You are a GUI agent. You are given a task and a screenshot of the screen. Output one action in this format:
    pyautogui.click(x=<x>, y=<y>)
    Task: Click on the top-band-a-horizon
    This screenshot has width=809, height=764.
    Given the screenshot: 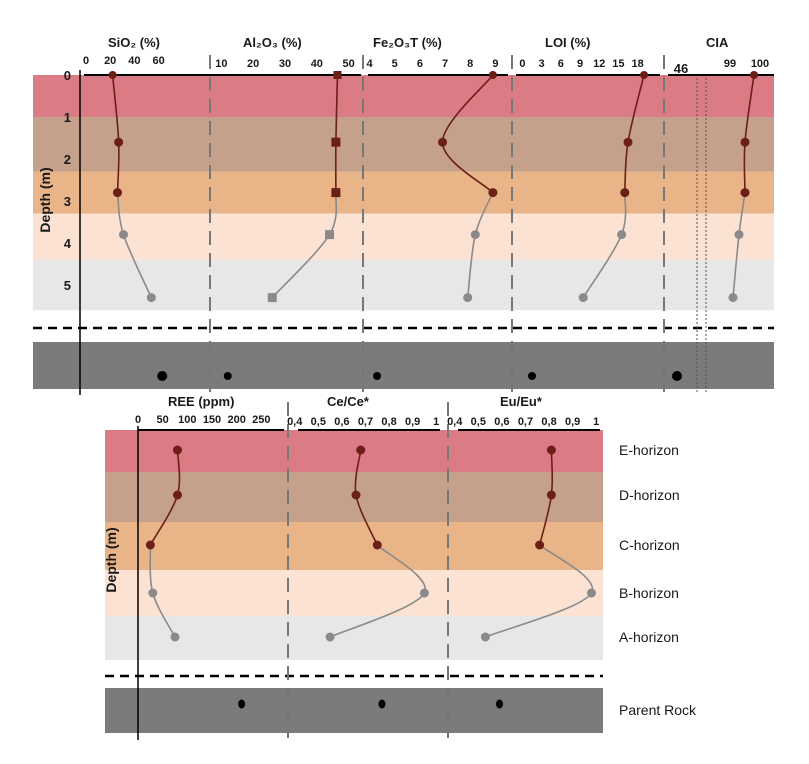 What is the action you would take?
    pyautogui.click(x=403, y=285)
    